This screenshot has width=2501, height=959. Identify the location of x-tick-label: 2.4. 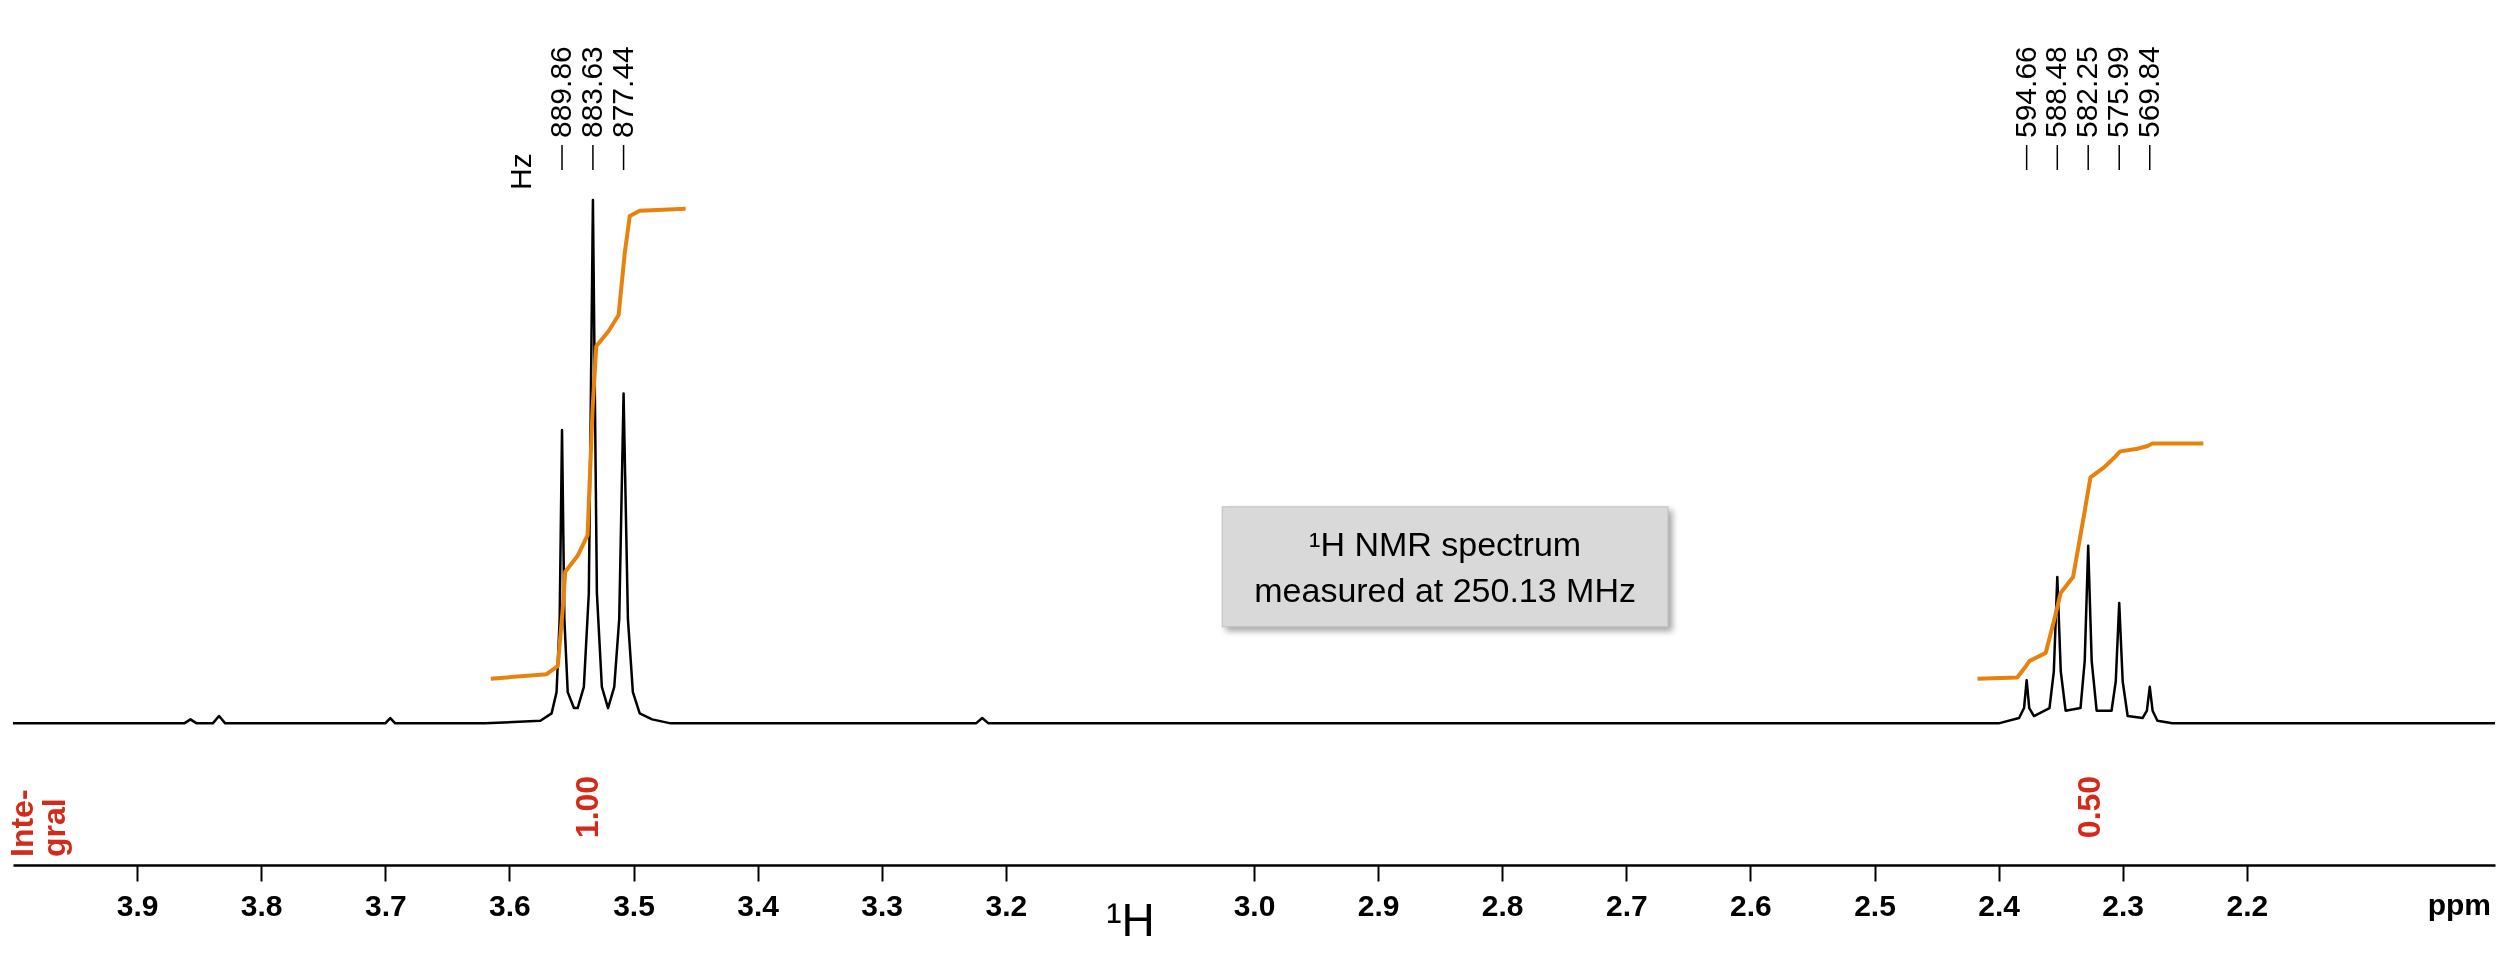
(1999, 905).